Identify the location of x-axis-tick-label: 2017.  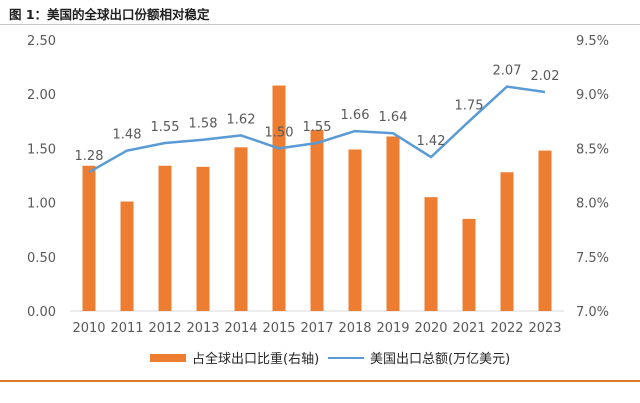
(316, 328).